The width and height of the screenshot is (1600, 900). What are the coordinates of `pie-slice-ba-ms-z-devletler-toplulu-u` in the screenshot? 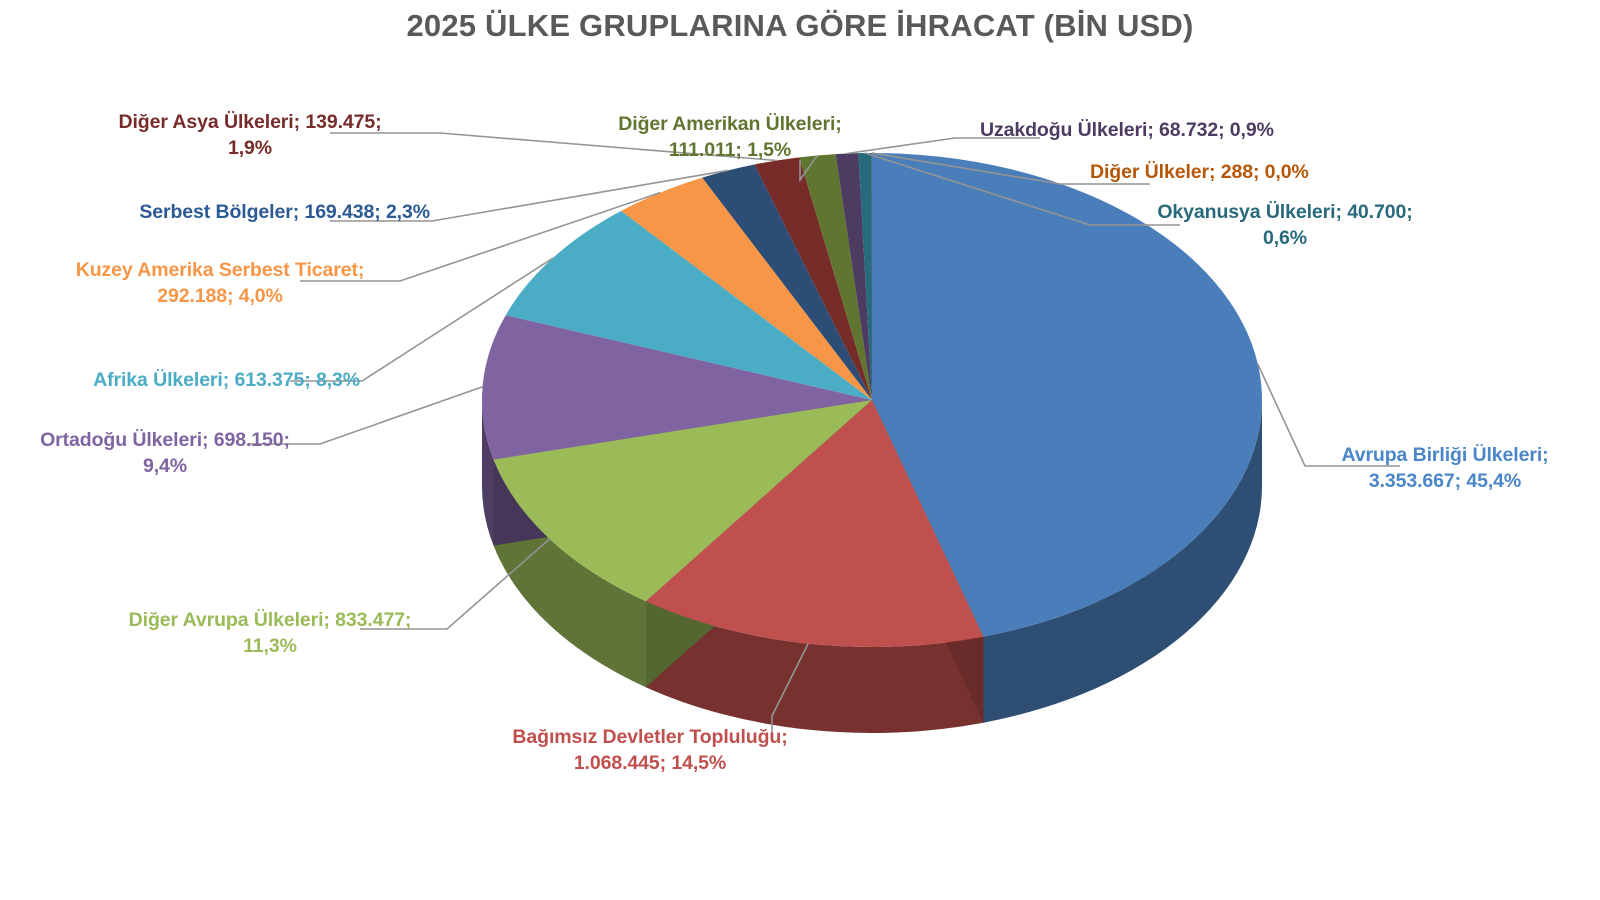 It's located at (814, 523).